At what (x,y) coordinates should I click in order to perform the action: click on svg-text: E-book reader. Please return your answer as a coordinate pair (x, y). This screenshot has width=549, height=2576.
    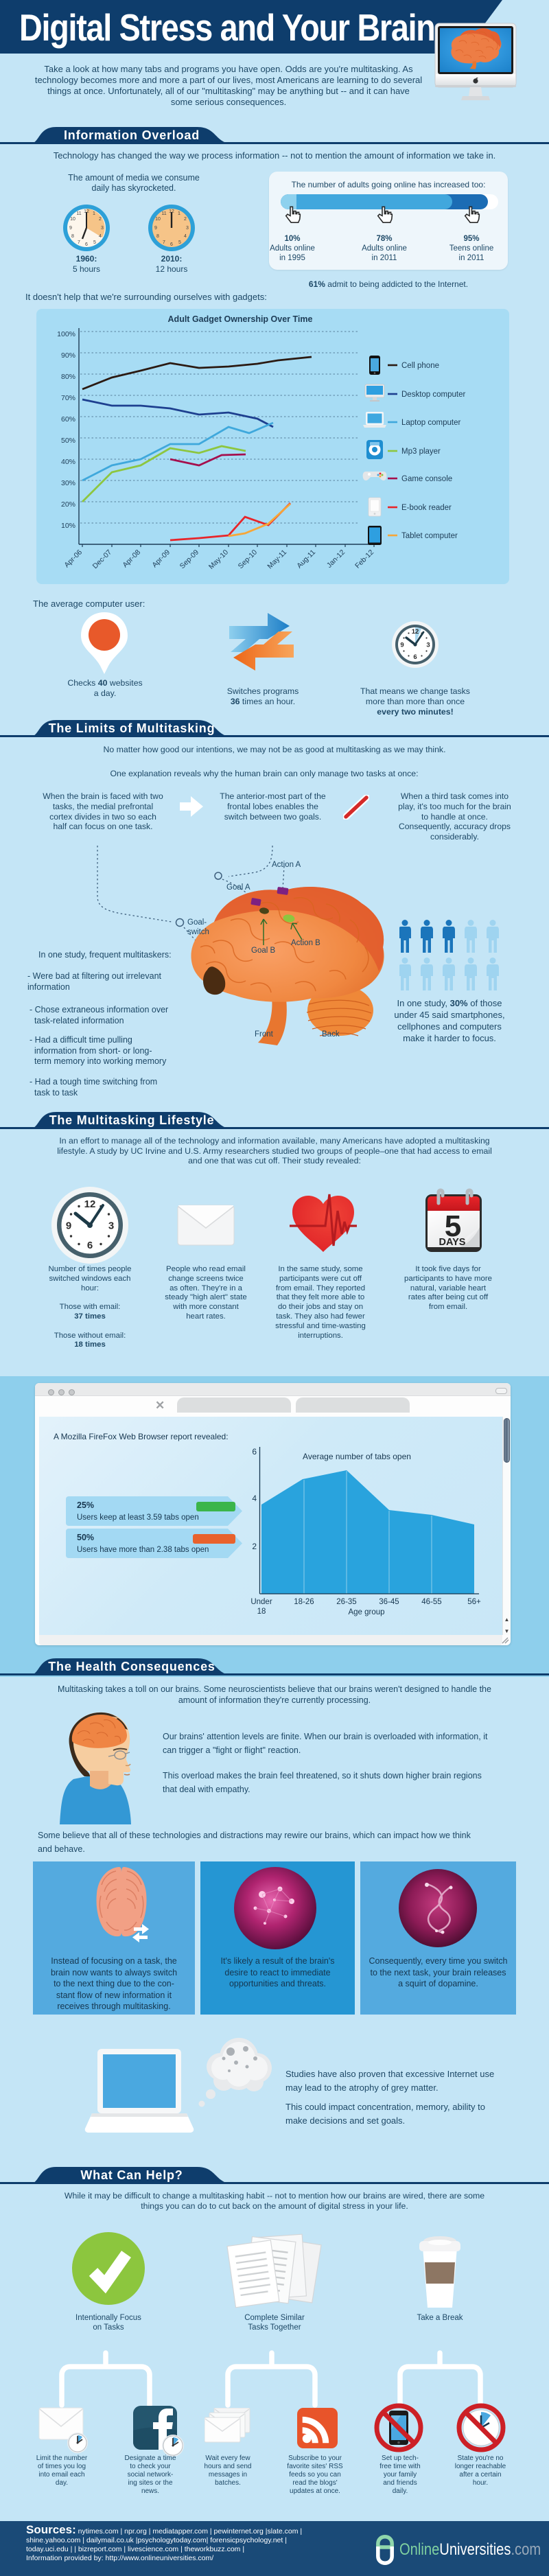
    Looking at the image, I should click on (426, 508).